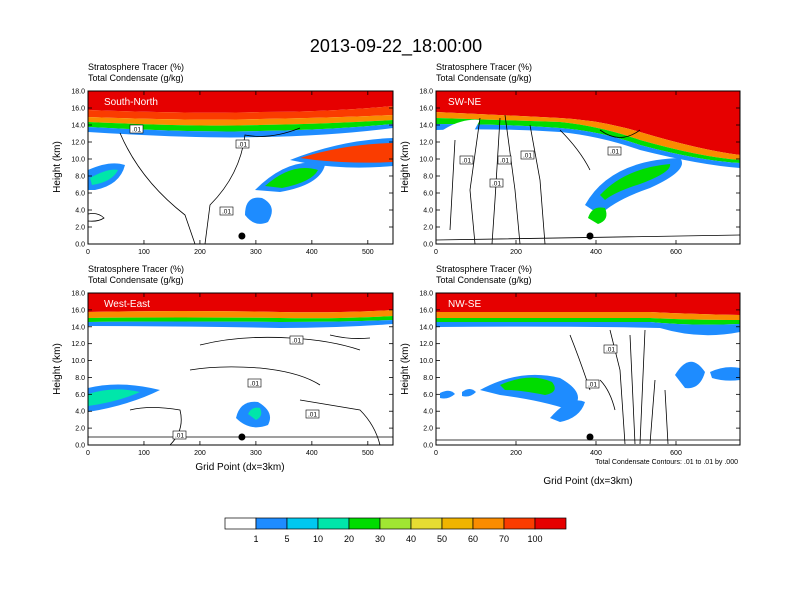 The height and width of the screenshot is (612, 792). Describe the element at coordinates (230, 375) in the screenshot. I see `x-axis: 0 100 200 300 400 500` at that location.